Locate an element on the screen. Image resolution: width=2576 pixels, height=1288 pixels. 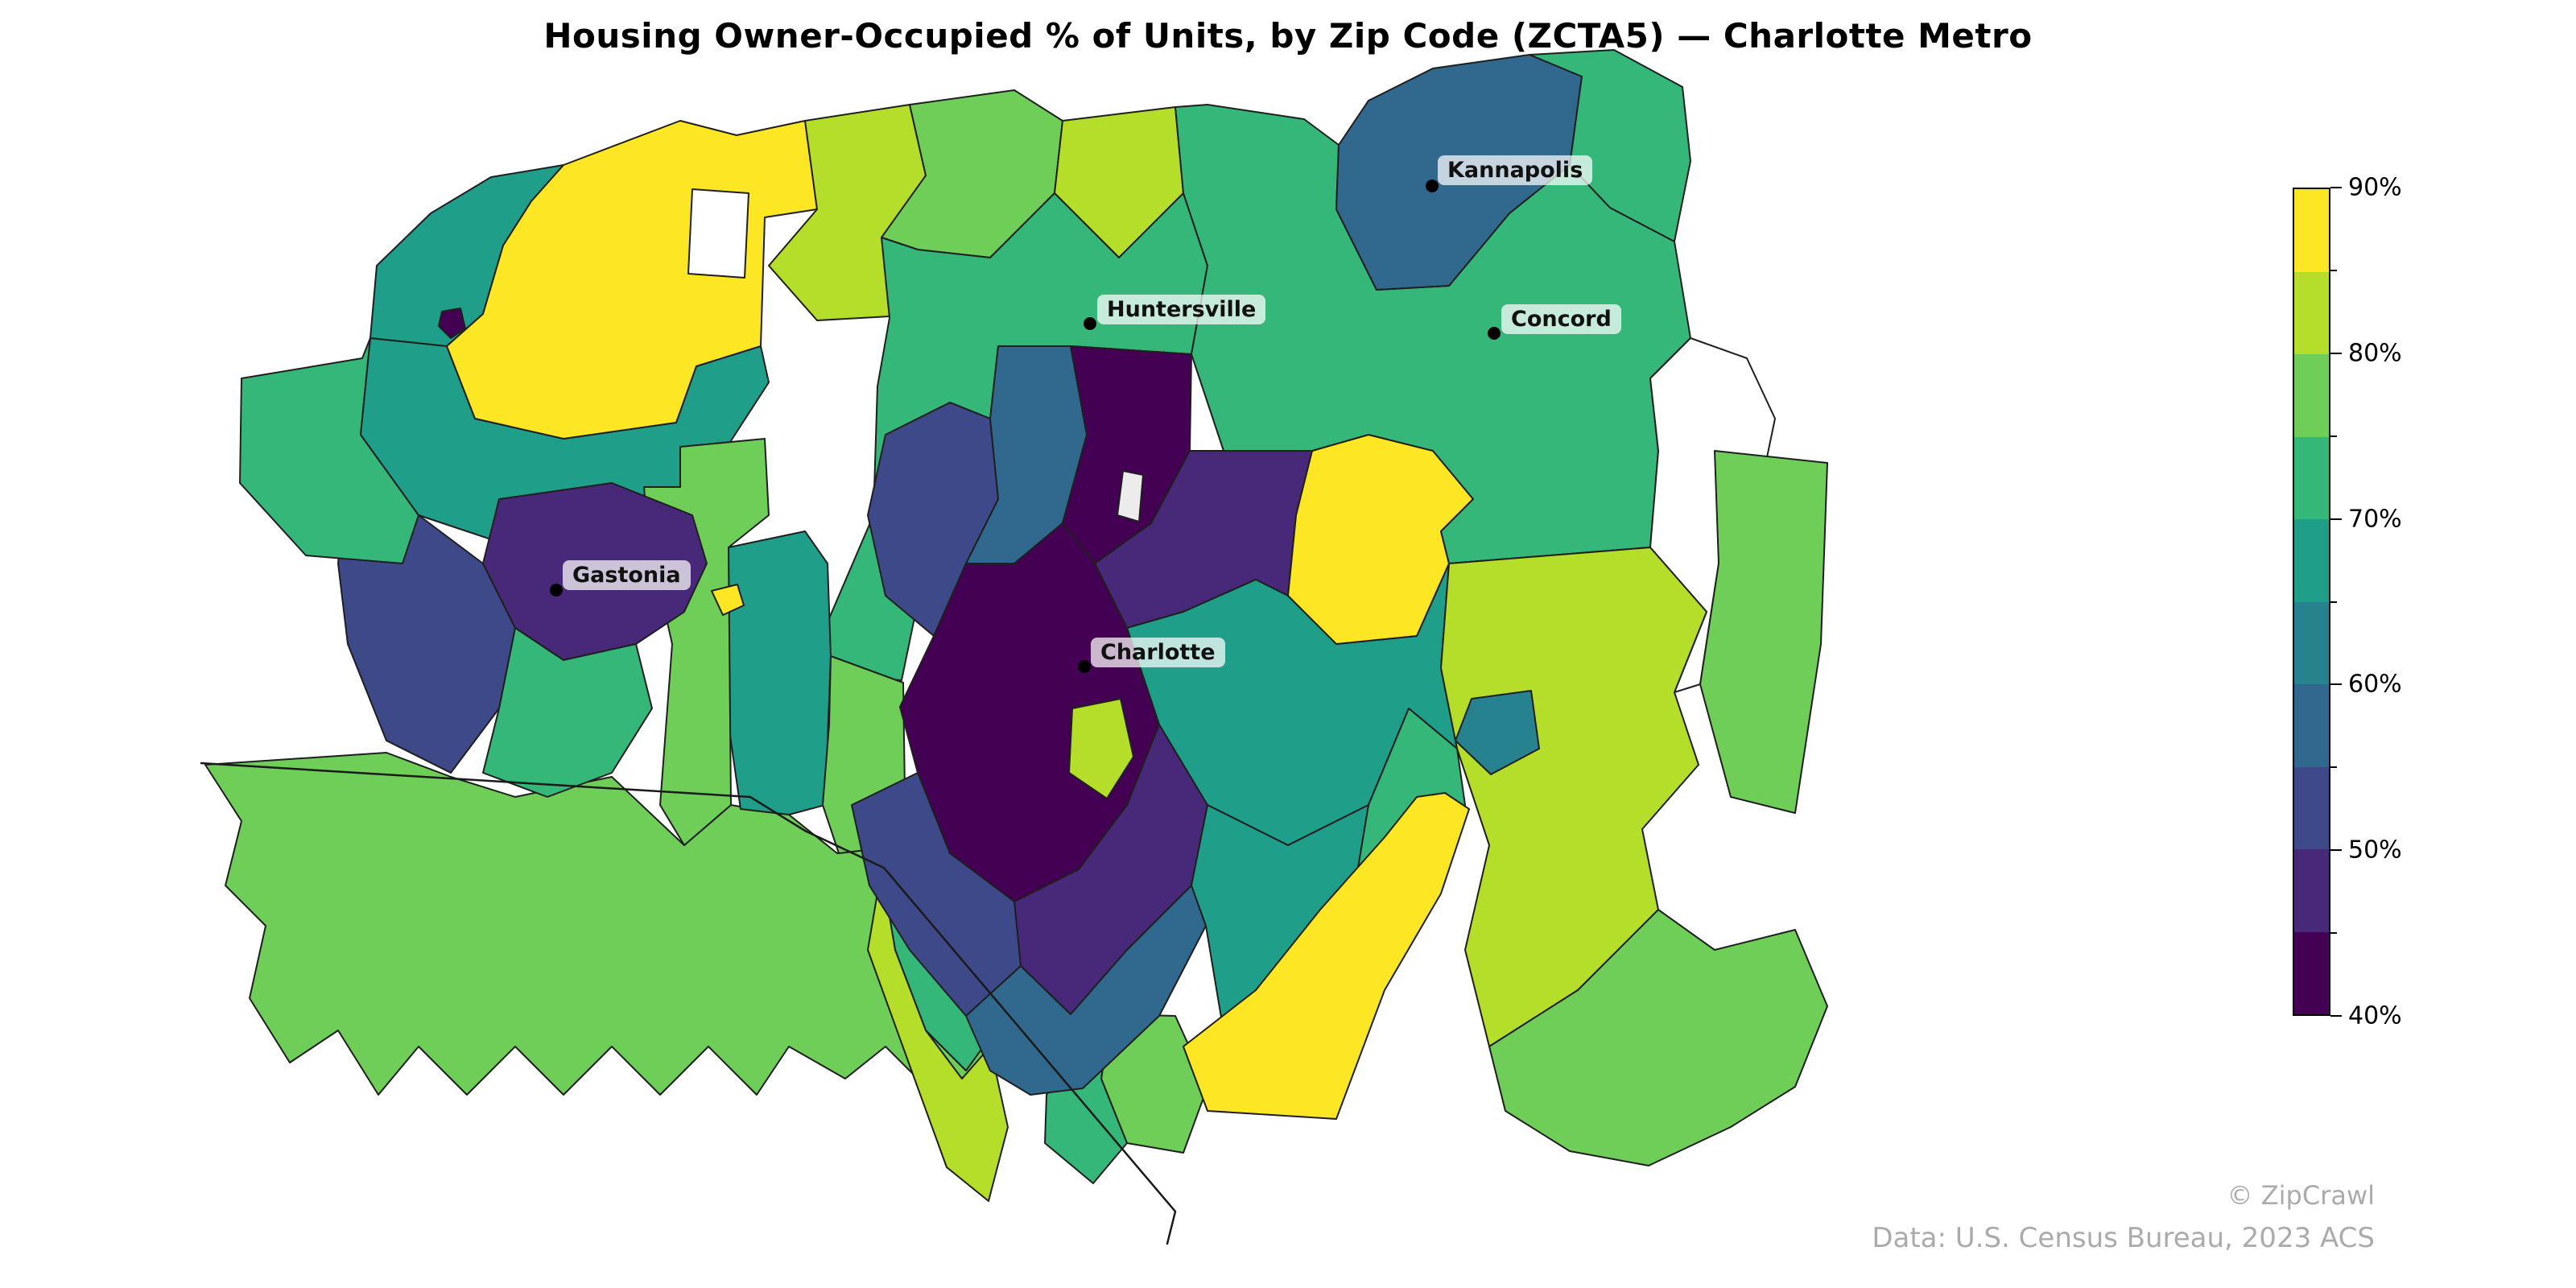
colorbar-tick-label: 50% is located at coordinates (2375, 850).